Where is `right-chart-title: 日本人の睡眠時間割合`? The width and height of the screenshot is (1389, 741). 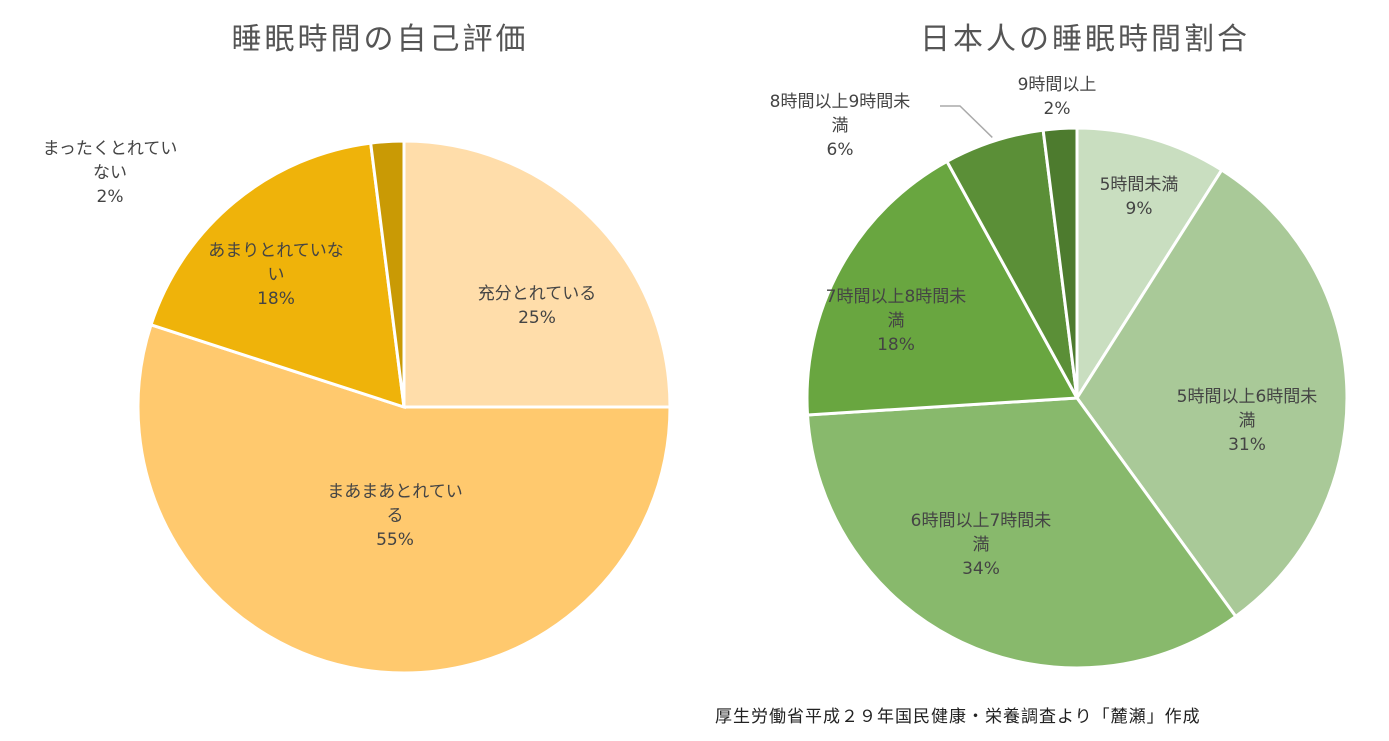 right-chart-title: 日本人の睡眠時間割合 is located at coordinates (1085, 39).